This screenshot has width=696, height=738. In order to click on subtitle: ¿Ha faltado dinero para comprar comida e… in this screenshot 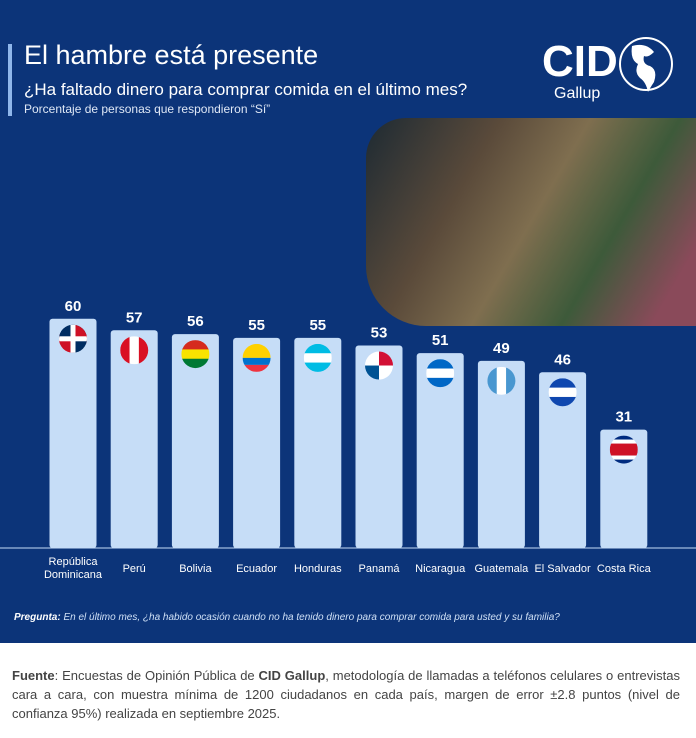, I will do `click(246, 89)`.